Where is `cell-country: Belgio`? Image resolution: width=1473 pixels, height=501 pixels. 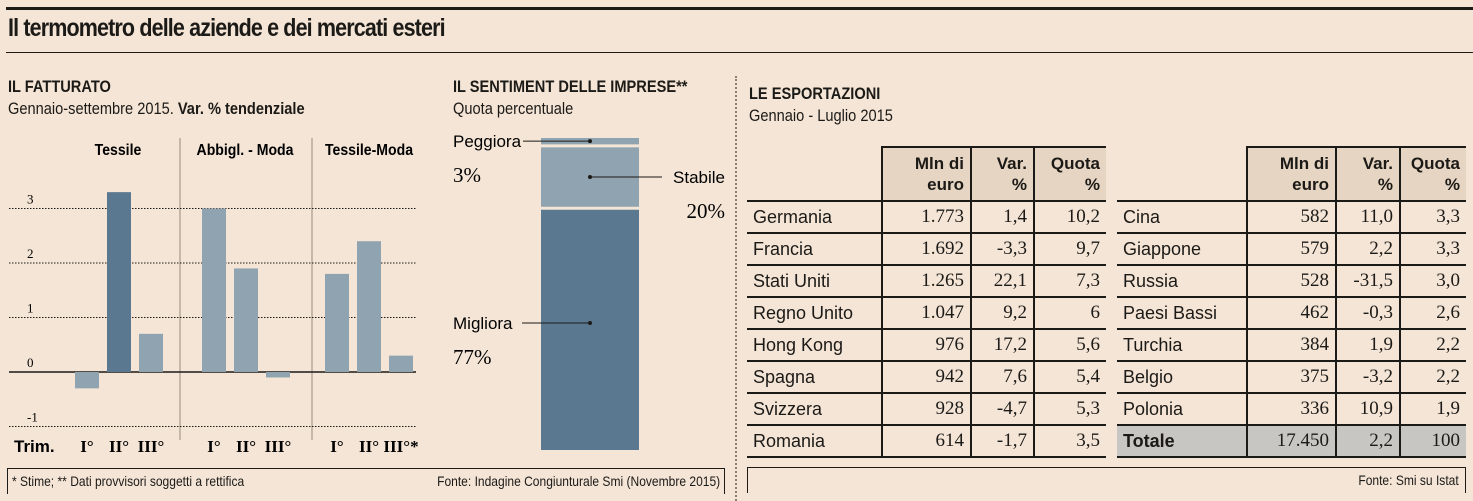
cell-country: Belgio is located at coordinates (1182, 377).